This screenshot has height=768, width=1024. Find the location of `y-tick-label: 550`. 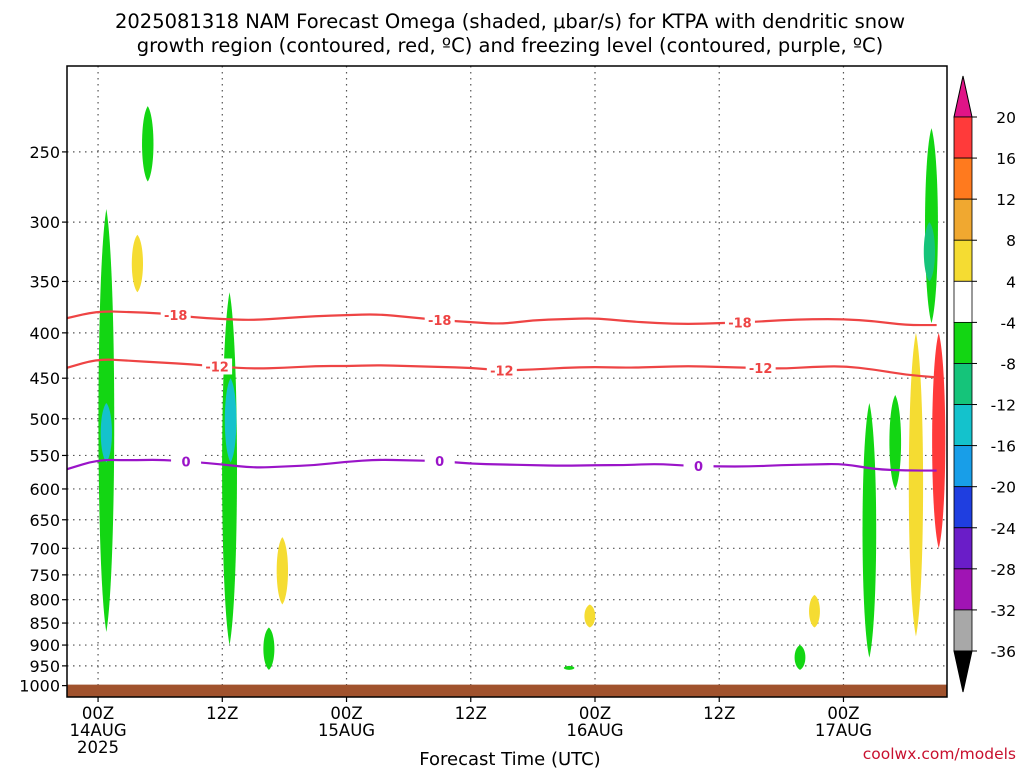

y-tick-label: 550 is located at coordinates (44, 455).